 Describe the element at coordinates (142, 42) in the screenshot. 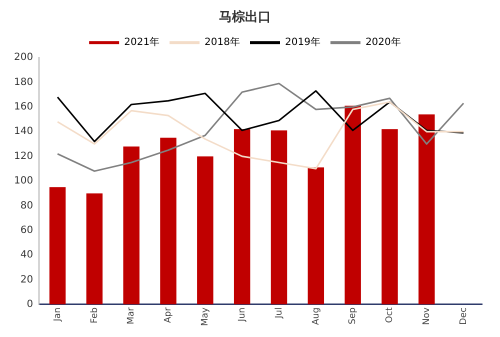

I see `legend-label: 2021年` at that location.